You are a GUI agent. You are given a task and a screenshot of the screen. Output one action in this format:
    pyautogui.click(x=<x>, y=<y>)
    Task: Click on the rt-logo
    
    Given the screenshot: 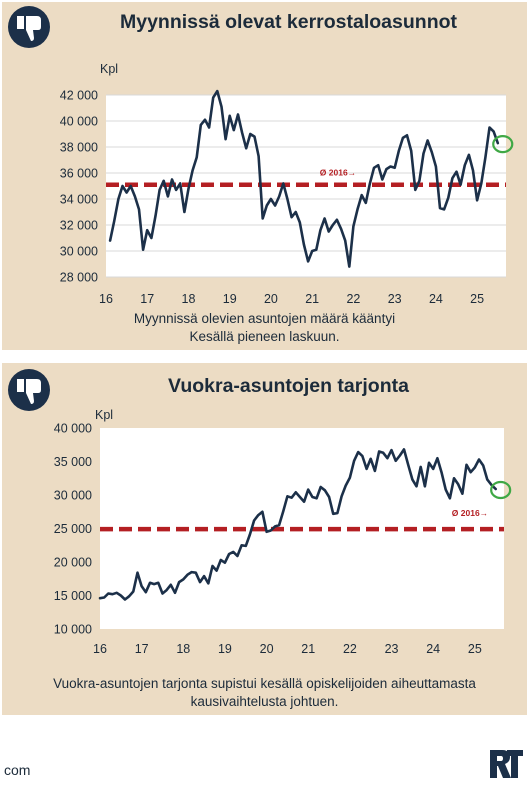 What is the action you would take?
    pyautogui.click(x=506, y=764)
    